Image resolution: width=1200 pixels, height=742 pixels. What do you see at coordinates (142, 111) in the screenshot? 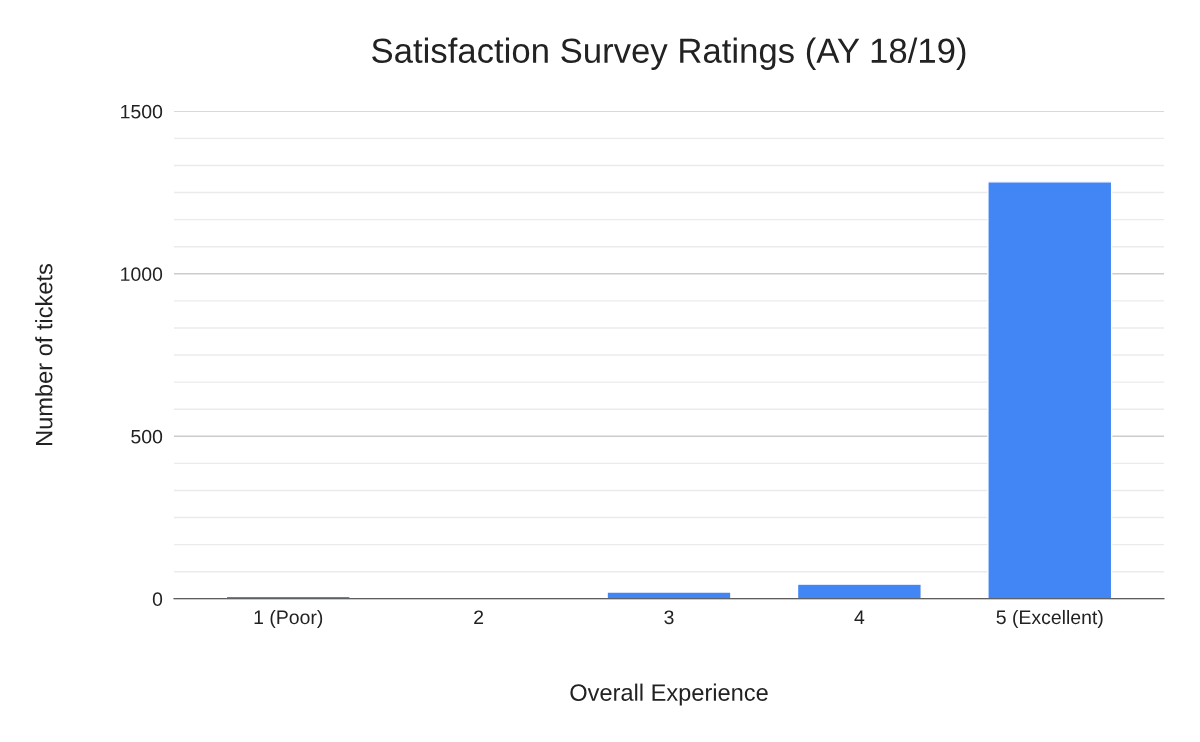
I see `y-tick-label: 1500` at bounding box center [142, 111].